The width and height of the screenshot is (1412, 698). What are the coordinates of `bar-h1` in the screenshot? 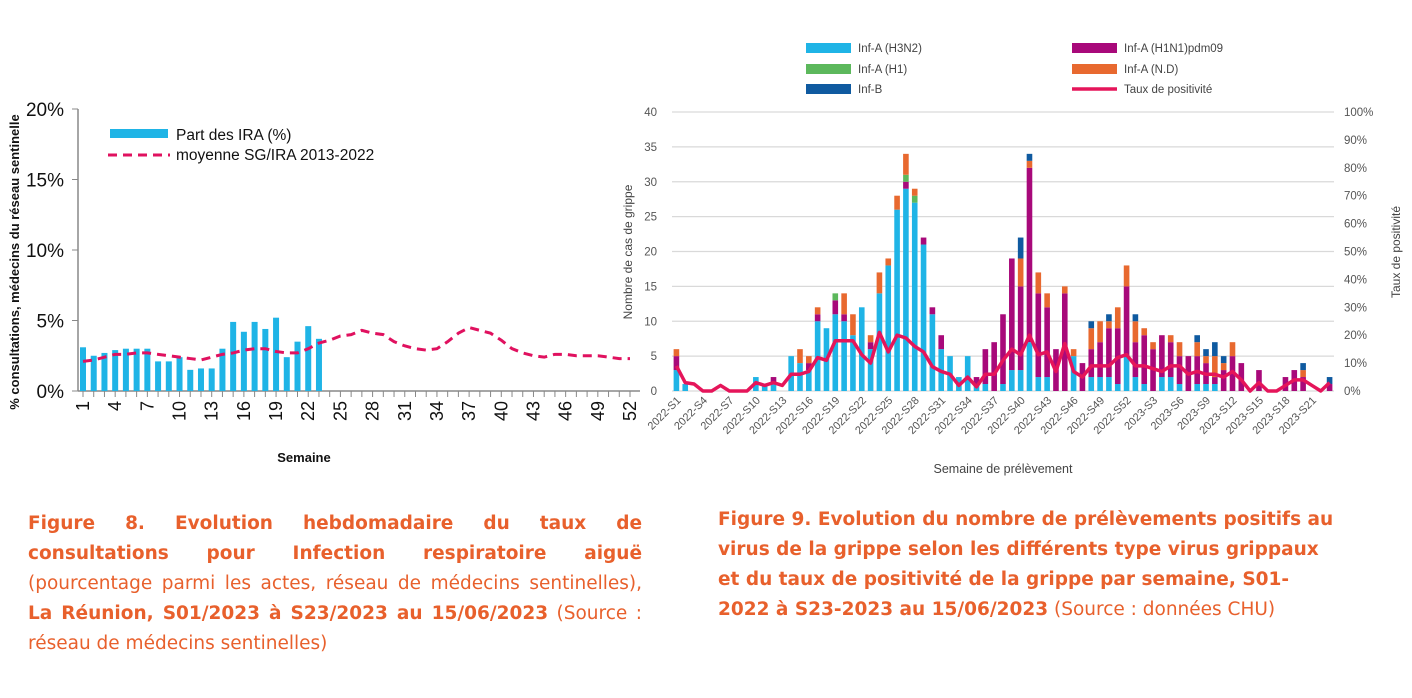 It's located at (835, 297).